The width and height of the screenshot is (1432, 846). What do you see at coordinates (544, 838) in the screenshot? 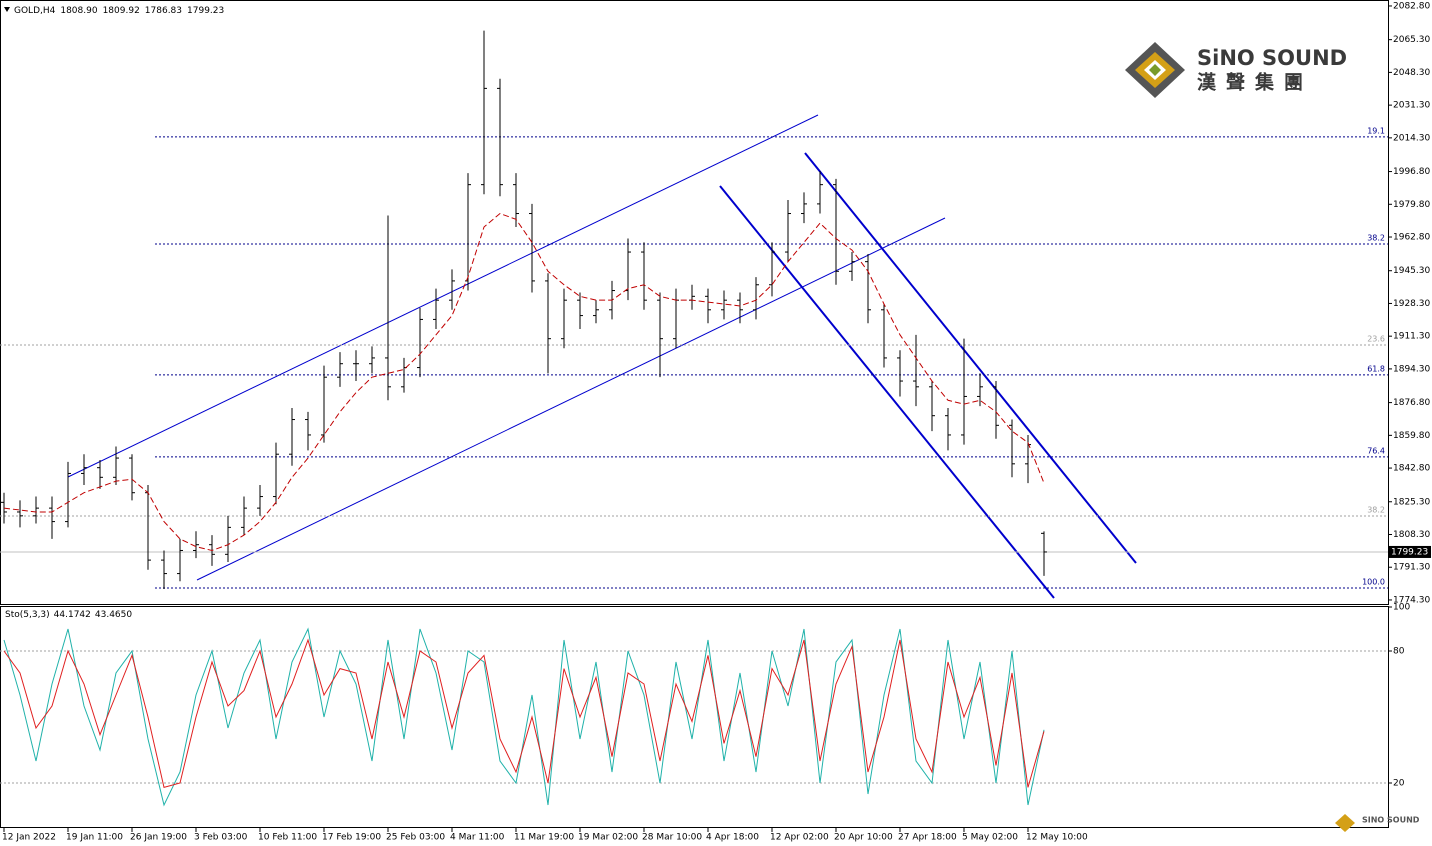
I see `x-tick-label: 11 Mar 19:00` at bounding box center [544, 838].